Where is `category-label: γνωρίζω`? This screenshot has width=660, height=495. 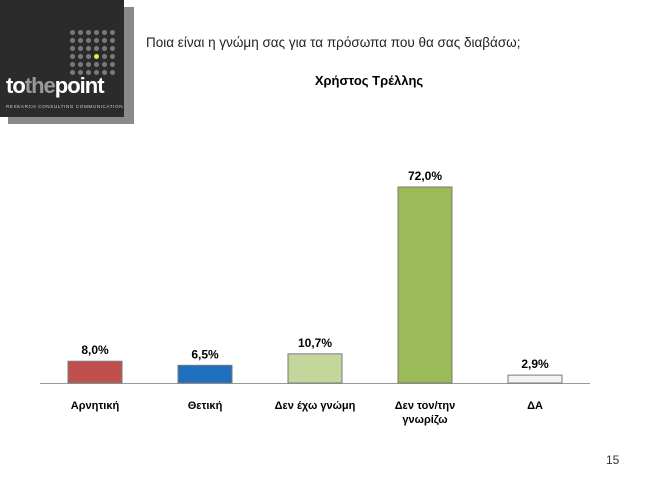
category-label: γνωρίζω is located at coordinates (424, 420).